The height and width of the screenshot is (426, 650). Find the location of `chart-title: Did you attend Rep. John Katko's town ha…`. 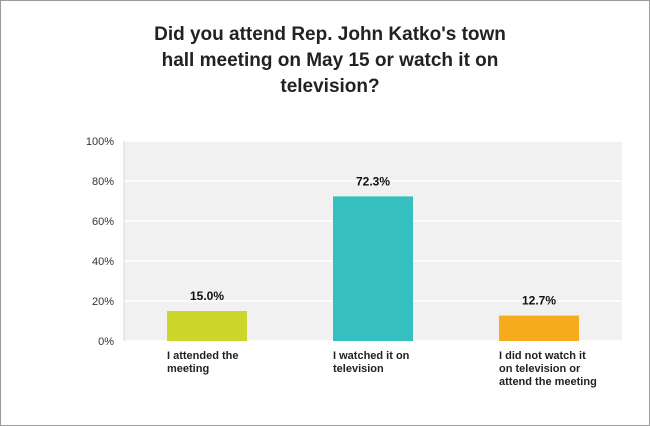

chart-title: Did you attend Rep. John Katko's town ha… is located at coordinates (330, 60).